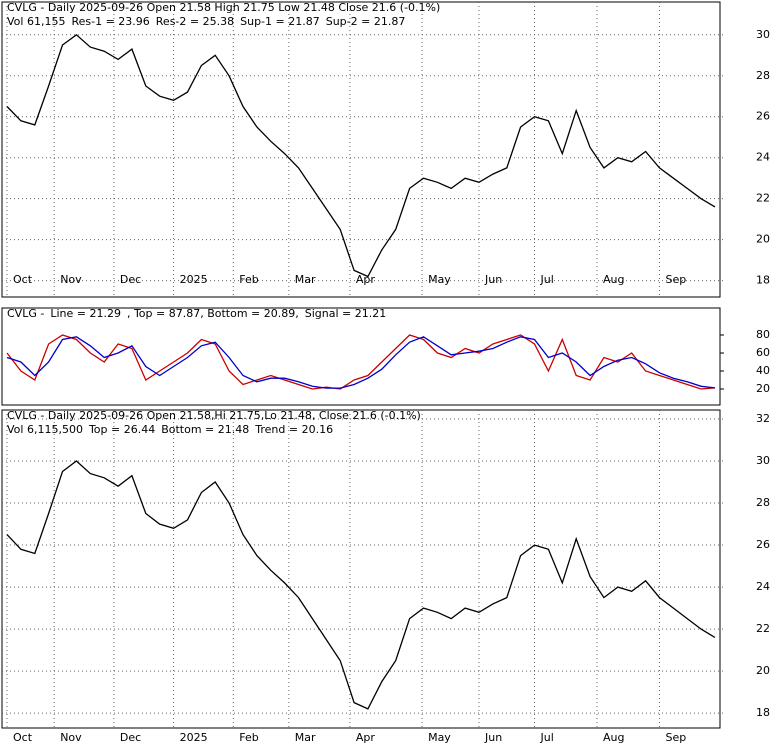  I want to click on header-text: Vol 6,115,500, so click(45, 429).